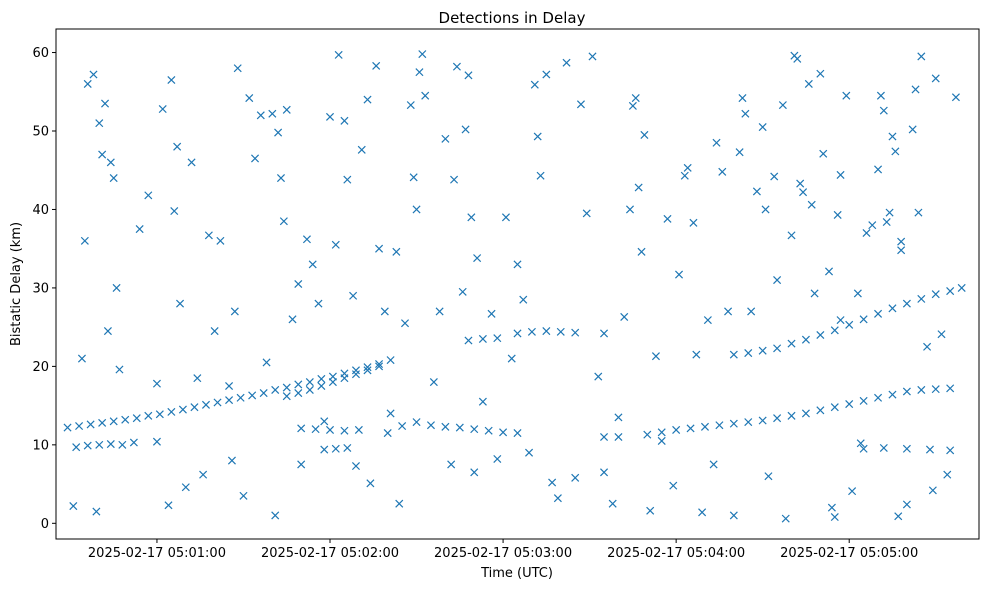 This screenshot has width=989, height=590. I want to click on x-tick-label: 2025-02-17 05:03:00, so click(503, 553).